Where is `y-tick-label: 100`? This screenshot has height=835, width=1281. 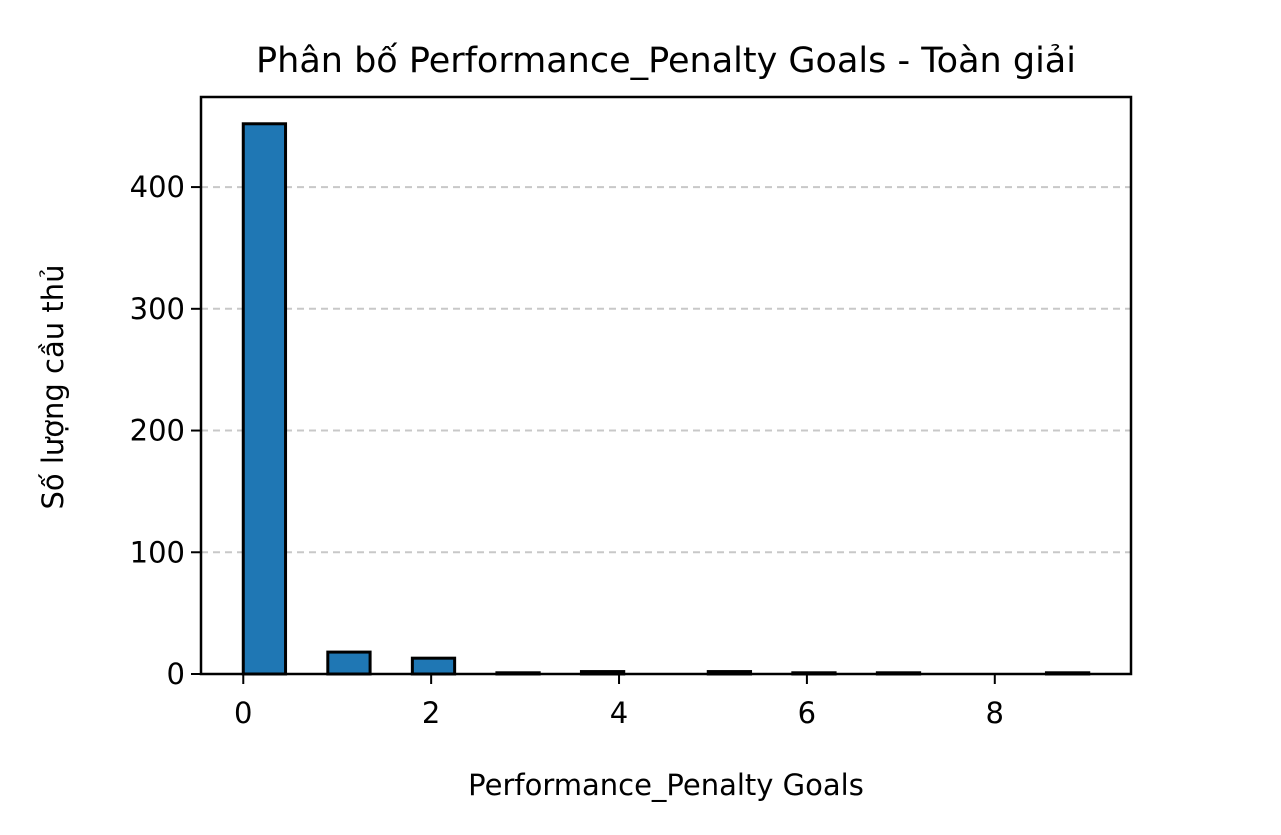 y-tick-label: 100 is located at coordinates (157, 552).